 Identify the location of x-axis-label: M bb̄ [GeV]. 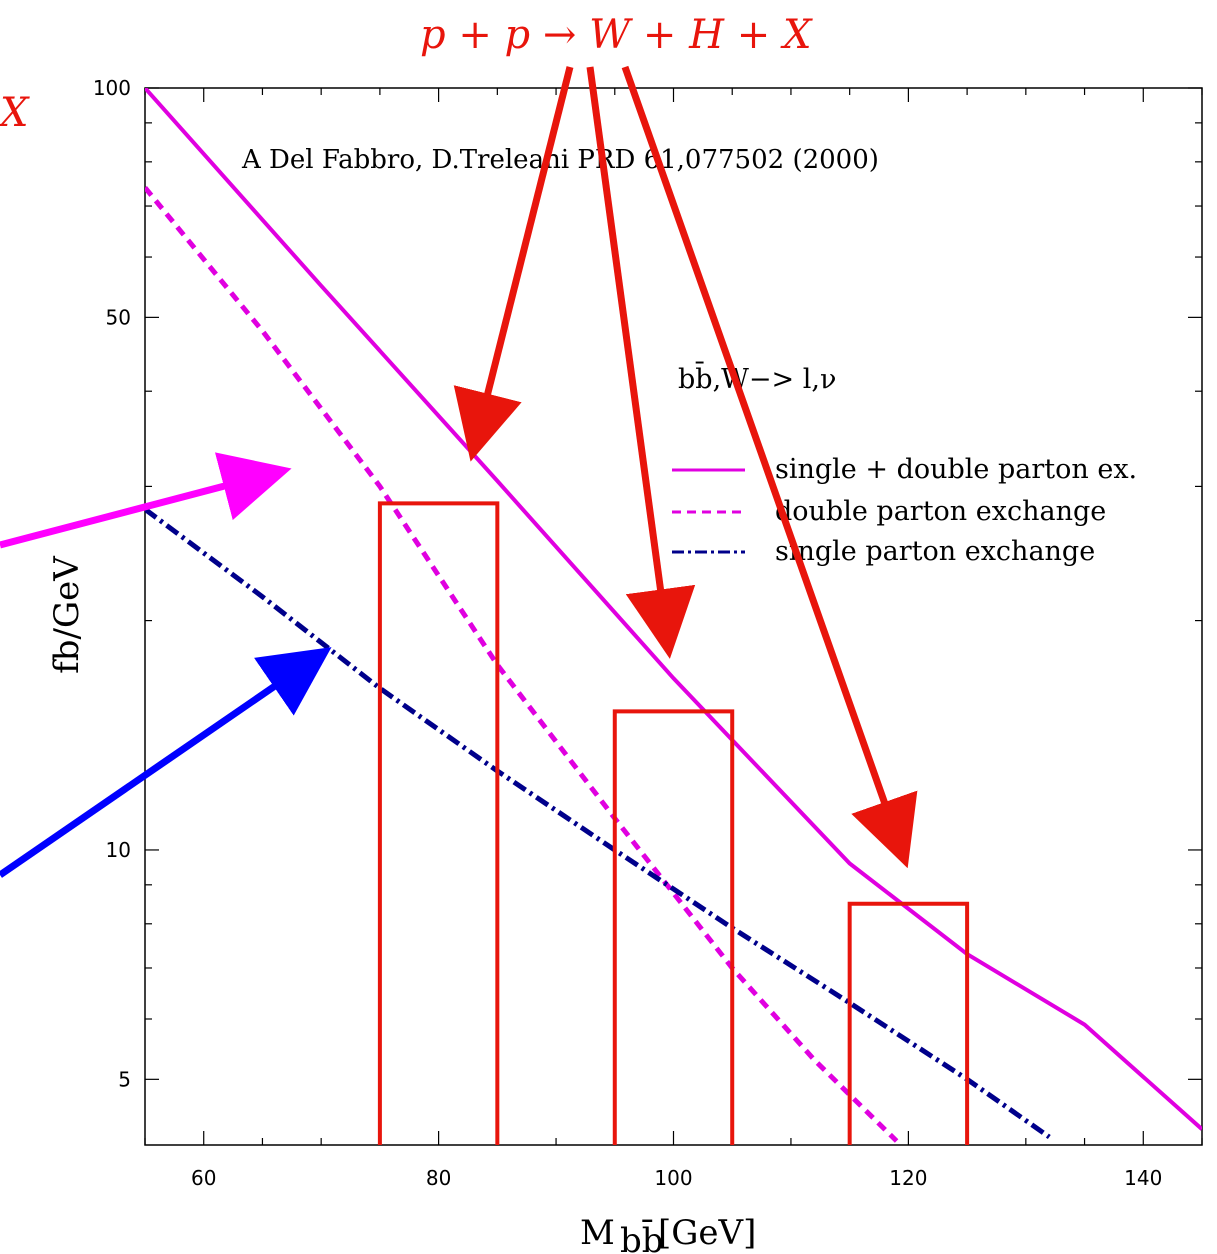
(668, 1233).